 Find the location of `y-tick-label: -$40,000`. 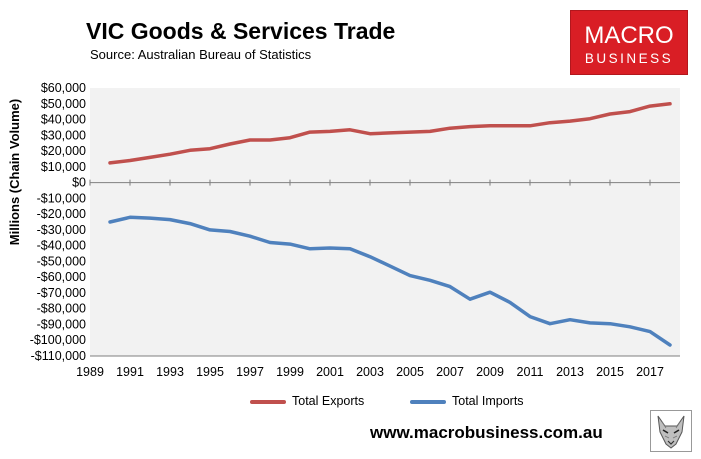

y-tick-label: -$40,000 is located at coordinates (61, 246).